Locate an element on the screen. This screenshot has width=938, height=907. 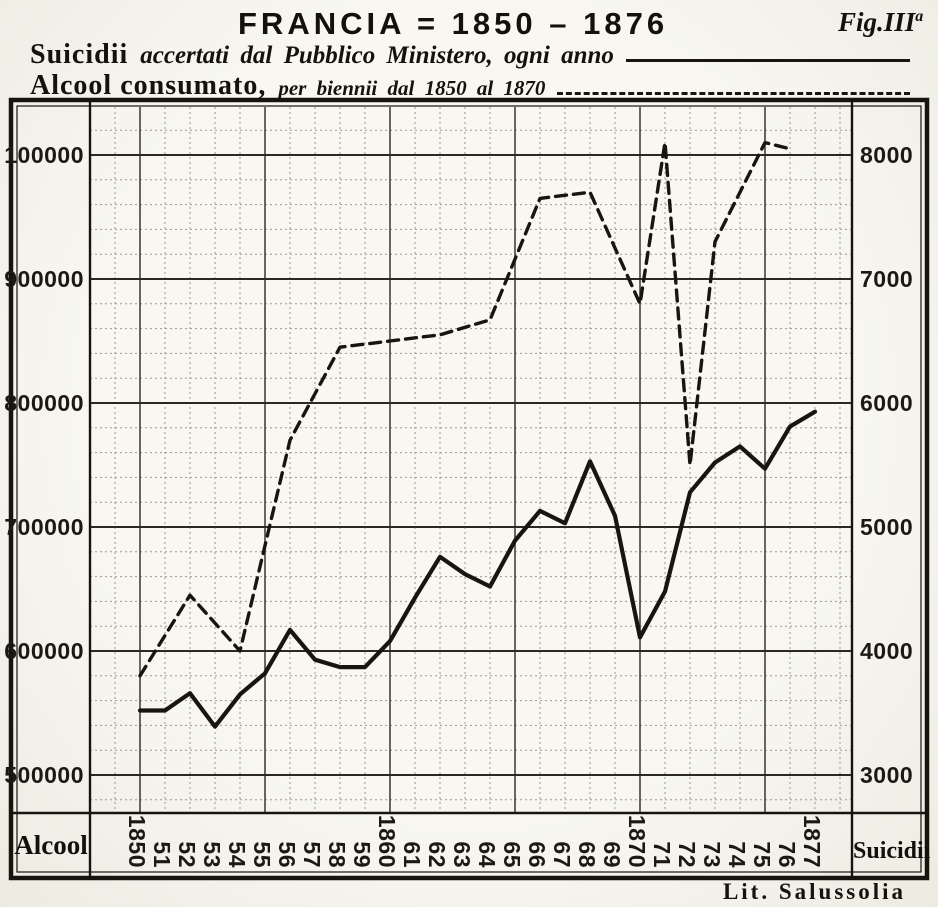
x-tick-label: 65 is located at coordinates (512, 854).